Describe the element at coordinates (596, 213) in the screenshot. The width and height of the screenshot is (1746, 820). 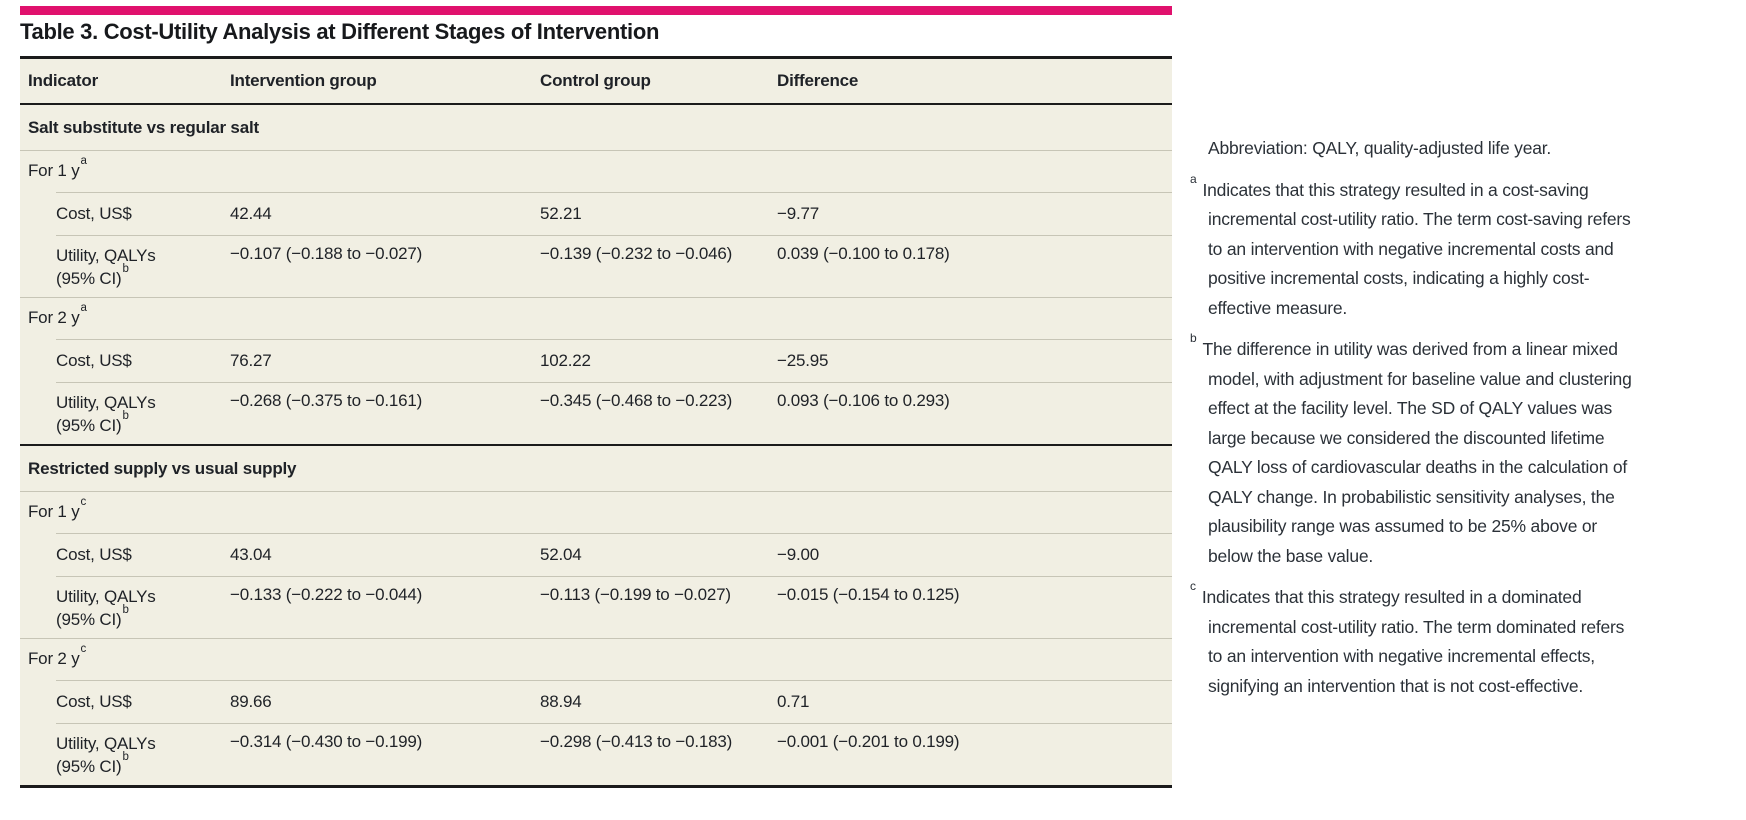
I see `table-row: Cost, US$ 42.44 52.21 −9.77` at that location.